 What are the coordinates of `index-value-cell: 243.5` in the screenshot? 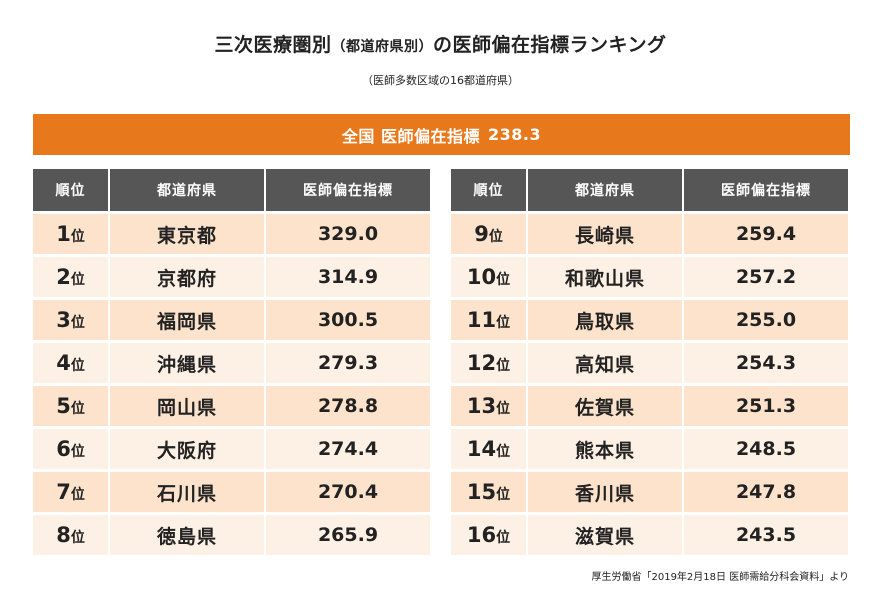 It's located at (766, 536).